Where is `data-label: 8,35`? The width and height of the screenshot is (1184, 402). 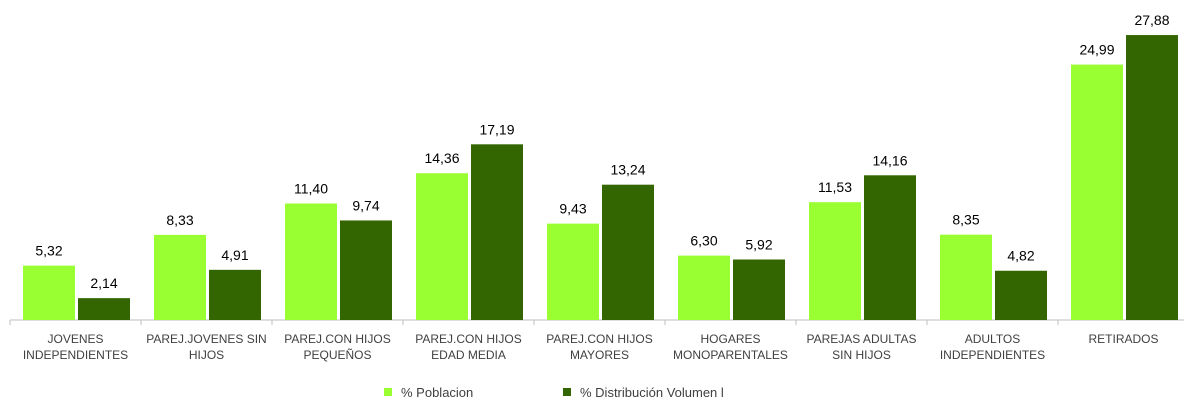 data-label: 8,35 is located at coordinates (965, 220).